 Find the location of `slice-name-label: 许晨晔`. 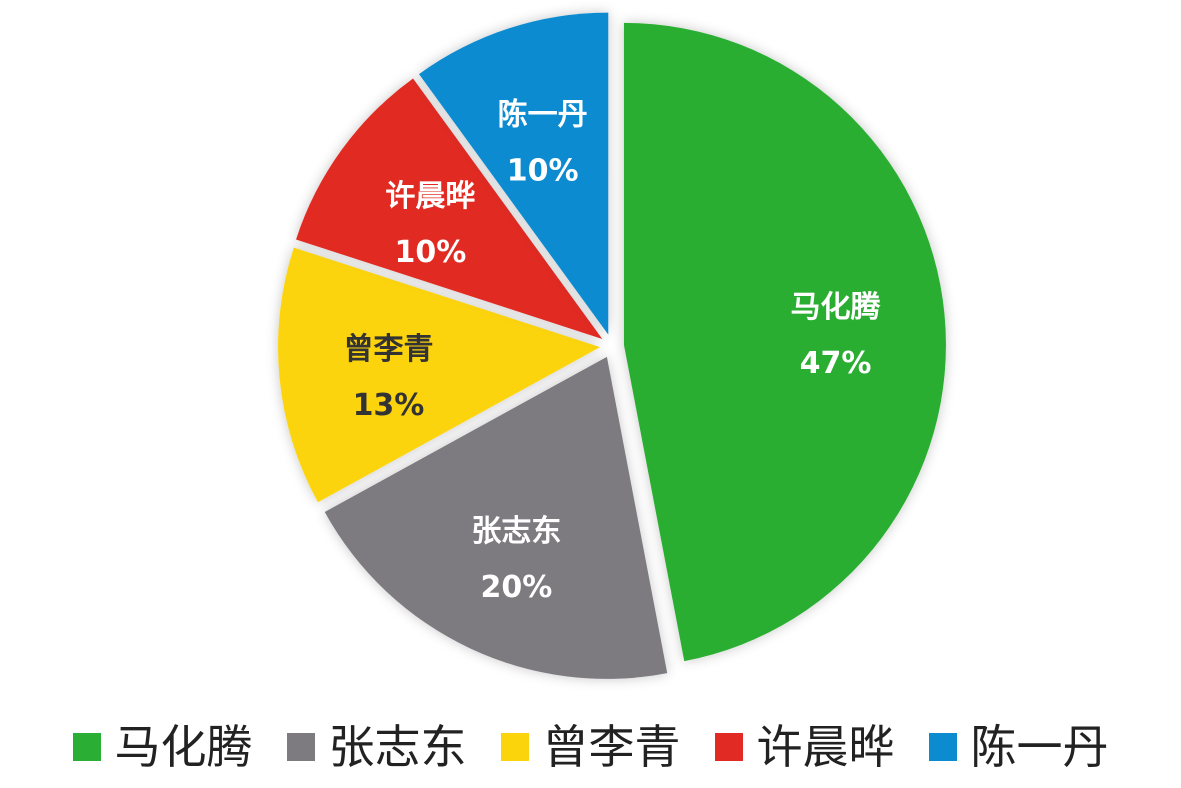

slice-name-label: 许晨晔 is located at coordinates (430, 196).